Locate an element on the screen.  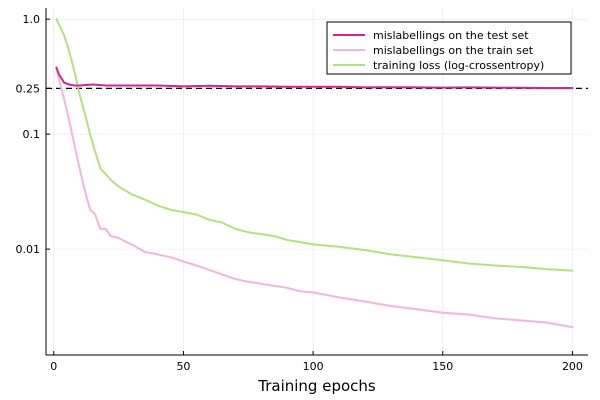
legend-label: mislabellings on the test set is located at coordinates (451, 35).